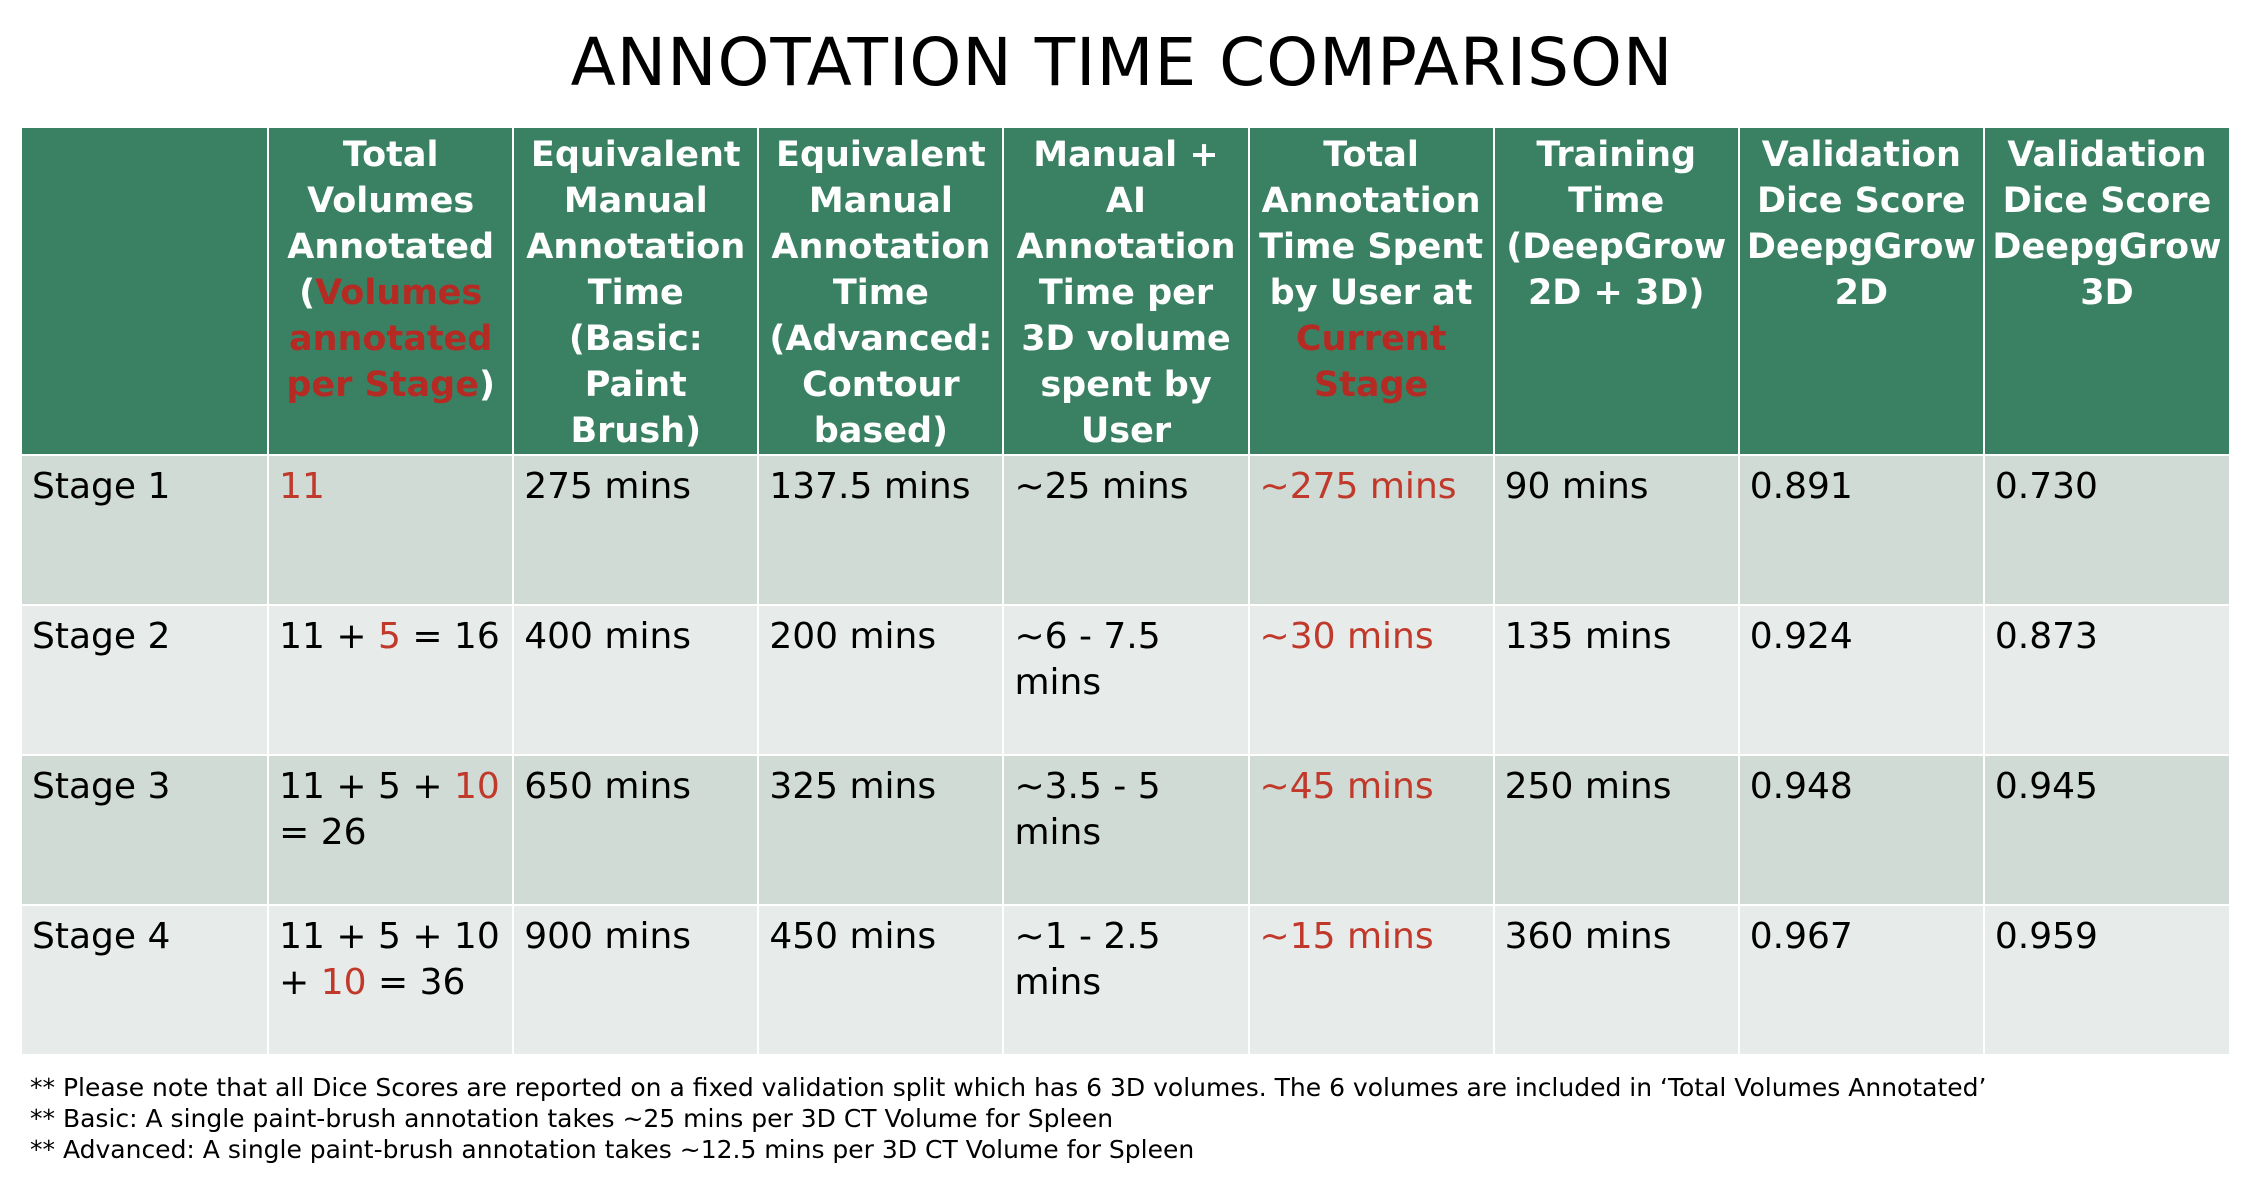  I want to click on page-title: ANNOTATION TIME COMPARISON, so click(1122, 62).